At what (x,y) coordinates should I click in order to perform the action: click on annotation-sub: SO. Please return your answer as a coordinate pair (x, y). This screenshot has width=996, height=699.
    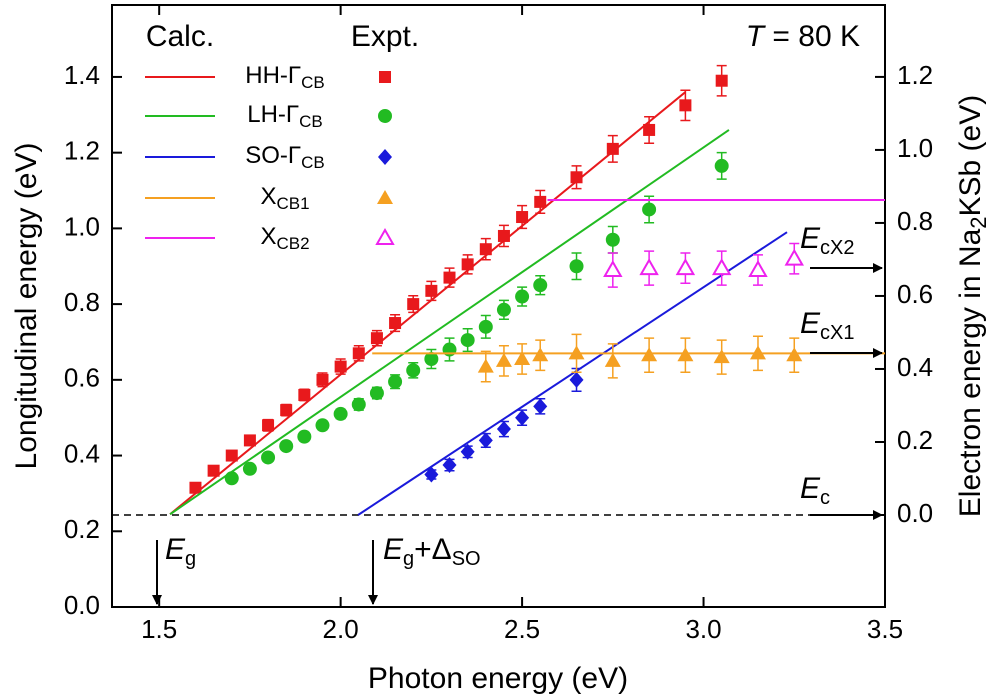
    Looking at the image, I should click on (466, 559).